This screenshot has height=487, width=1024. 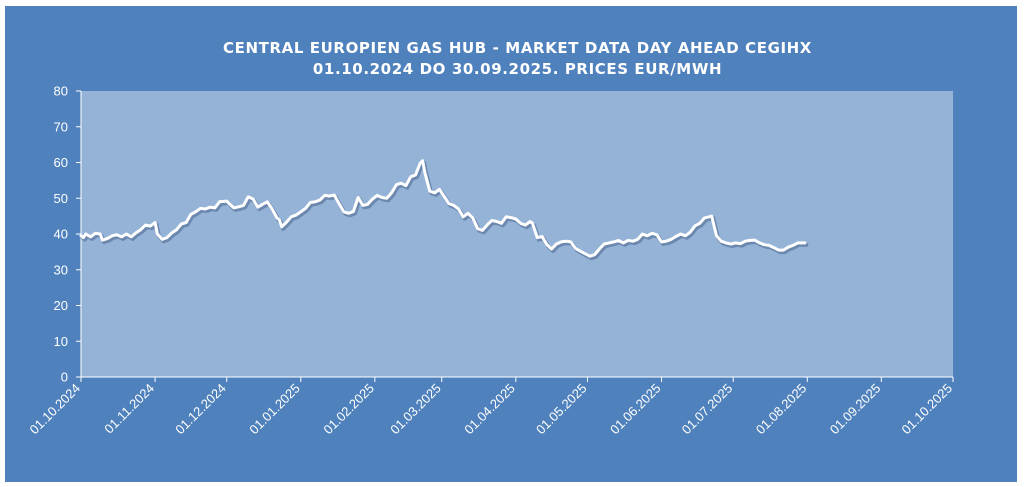 I want to click on y-tick-label: 70, so click(x=61, y=126).